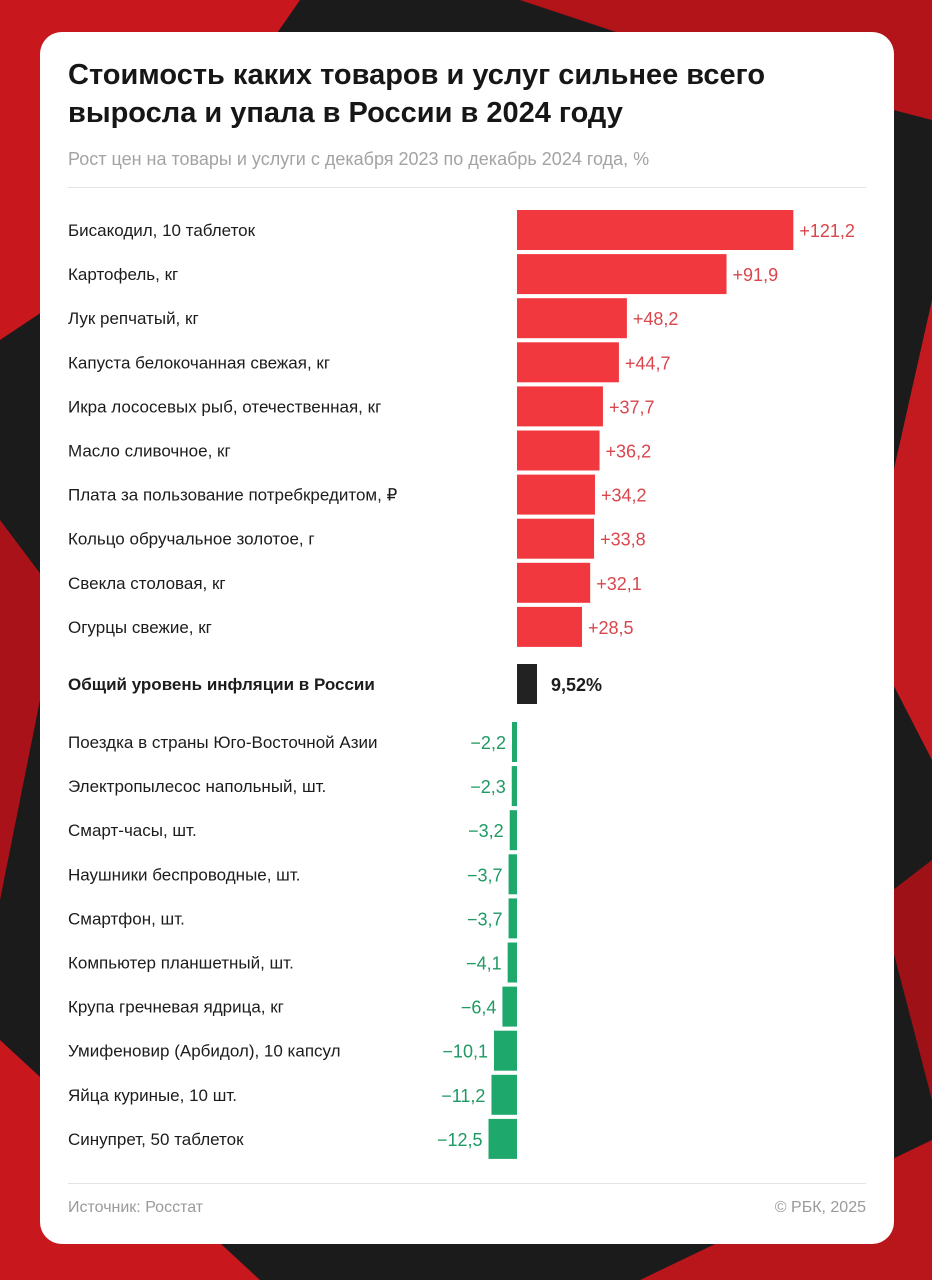 The image size is (932, 1280). What do you see at coordinates (132, 830) in the screenshot?
I see `category-label: Смарт-часы, шт.` at bounding box center [132, 830].